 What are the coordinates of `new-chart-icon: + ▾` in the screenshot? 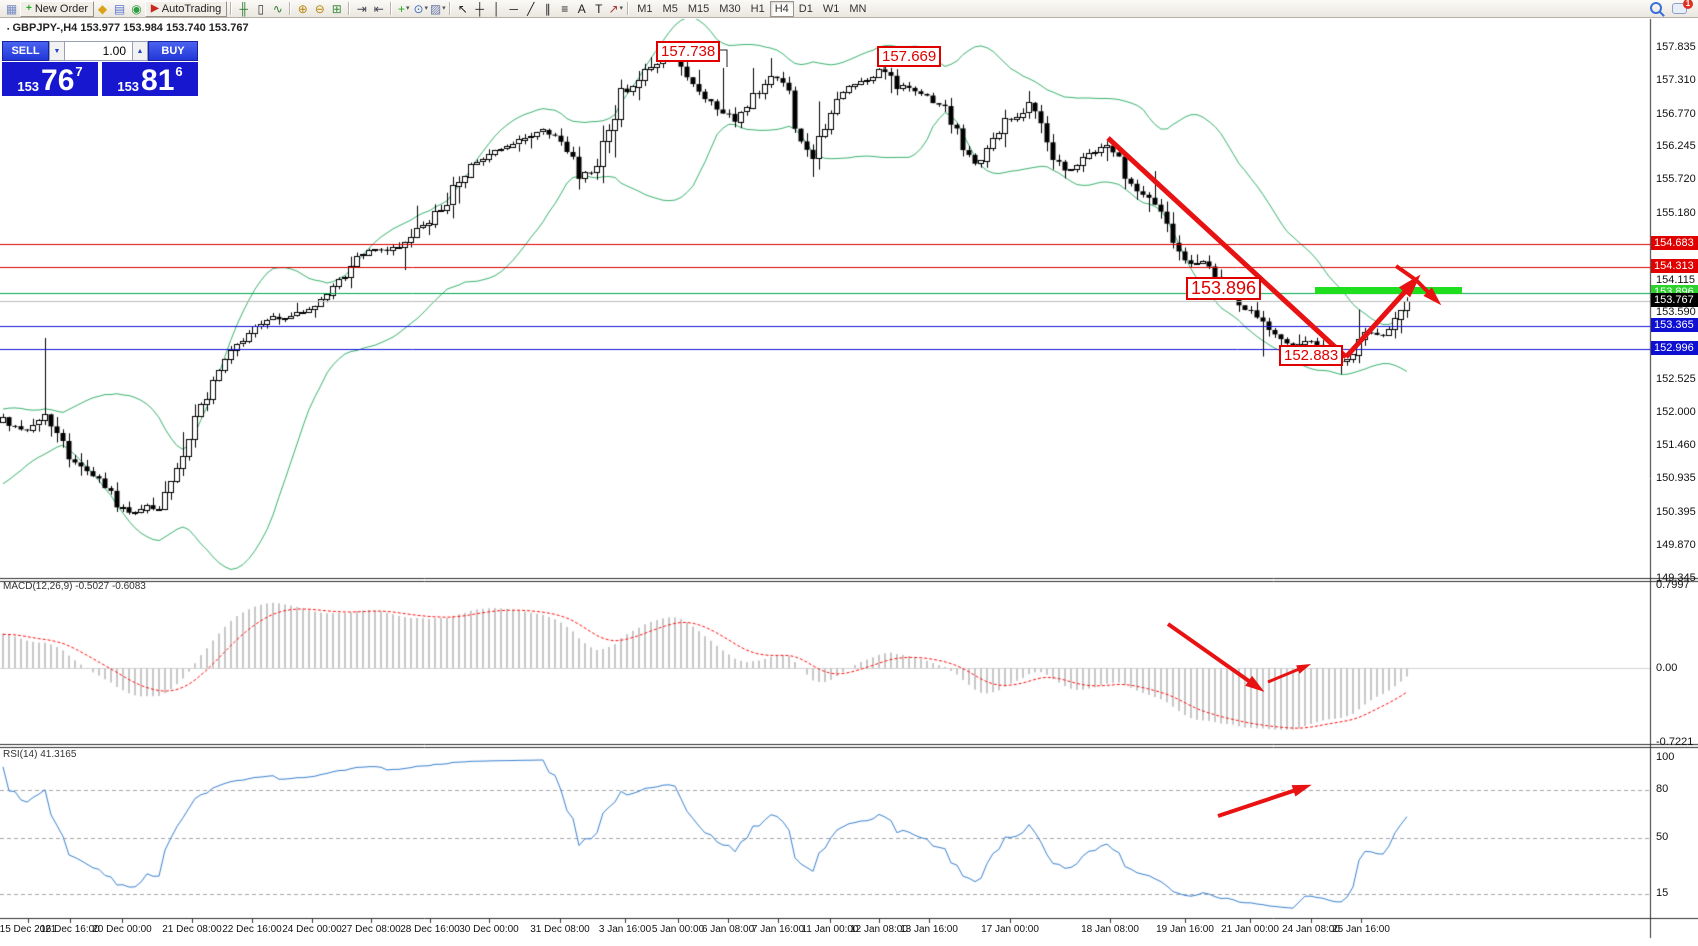 It's located at (404, 8).